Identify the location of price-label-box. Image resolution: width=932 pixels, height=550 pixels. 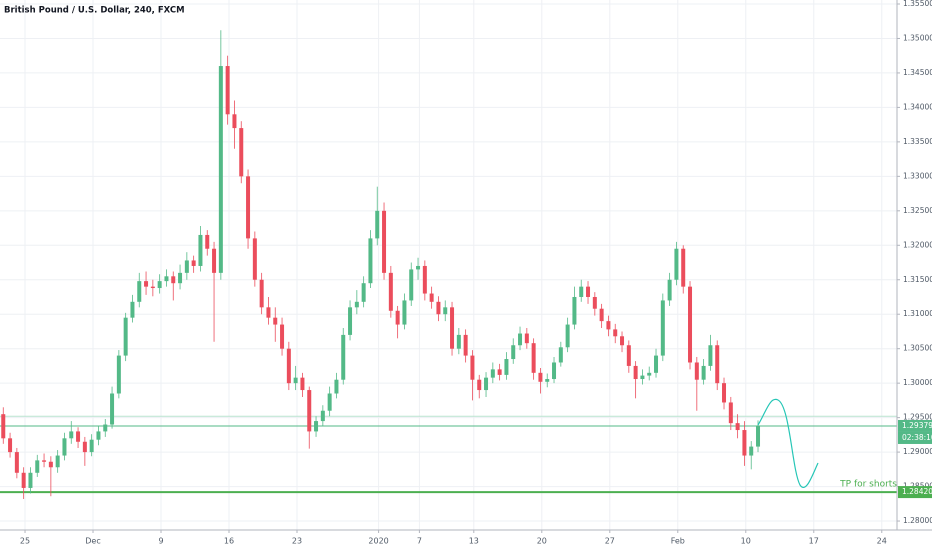
(915, 425).